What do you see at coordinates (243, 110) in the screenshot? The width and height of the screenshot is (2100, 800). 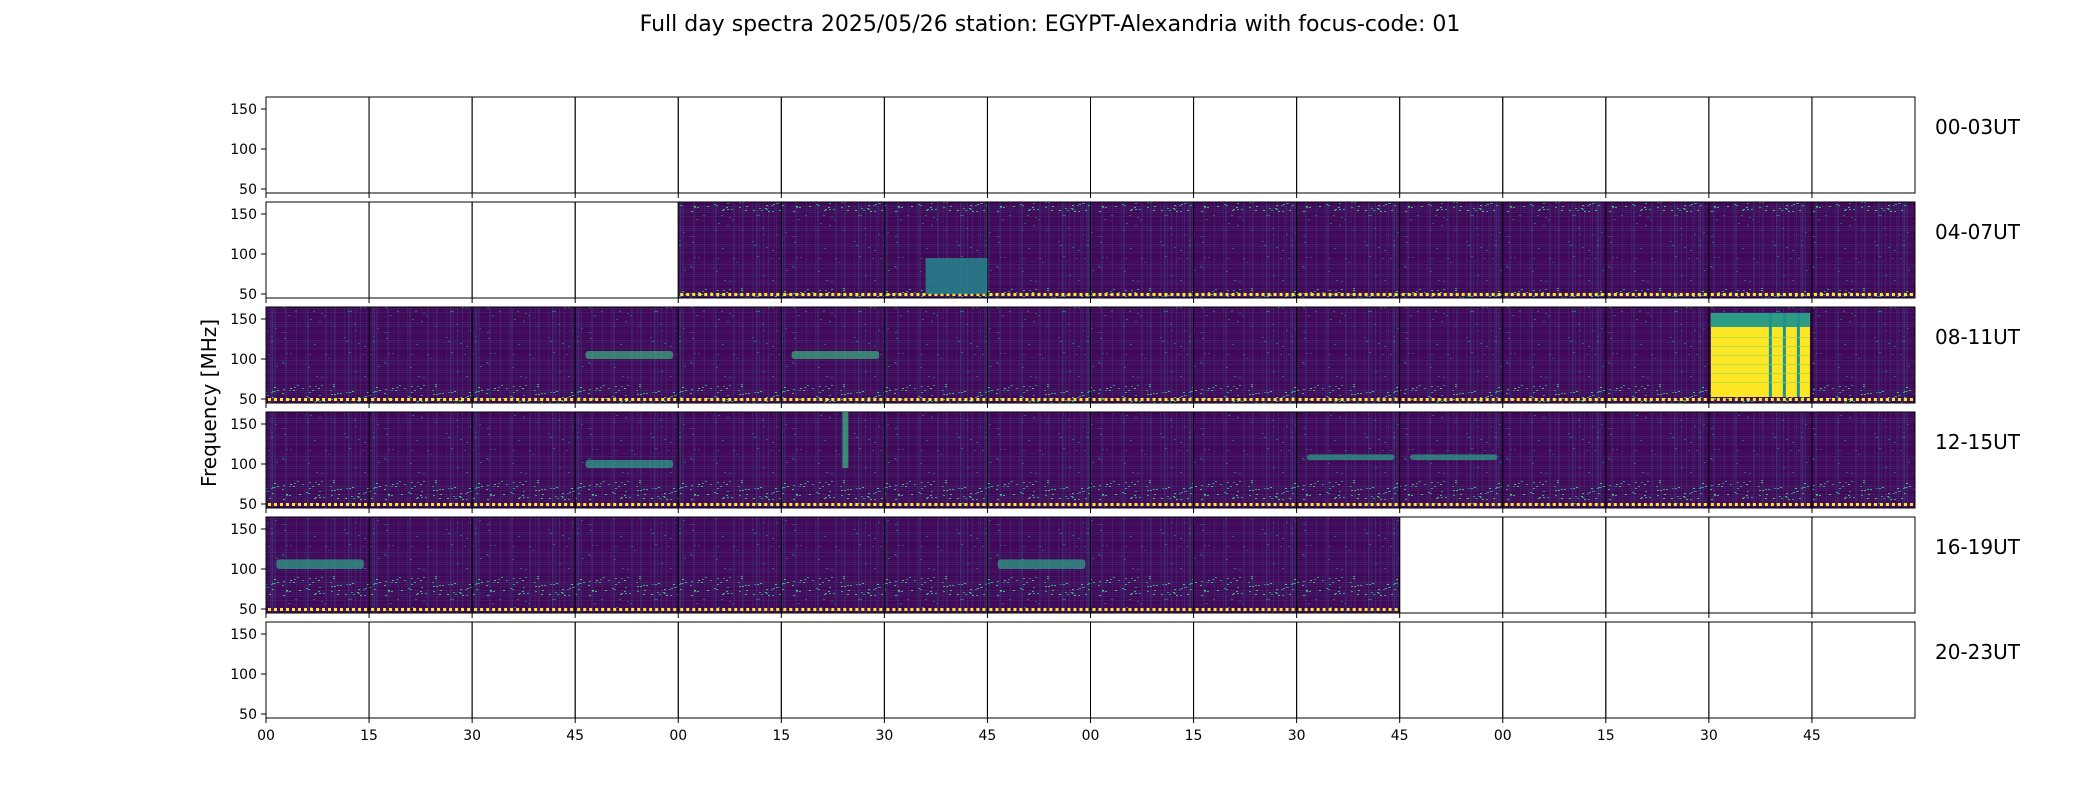 I see `y-tick-label: 150` at bounding box center [243, 110].